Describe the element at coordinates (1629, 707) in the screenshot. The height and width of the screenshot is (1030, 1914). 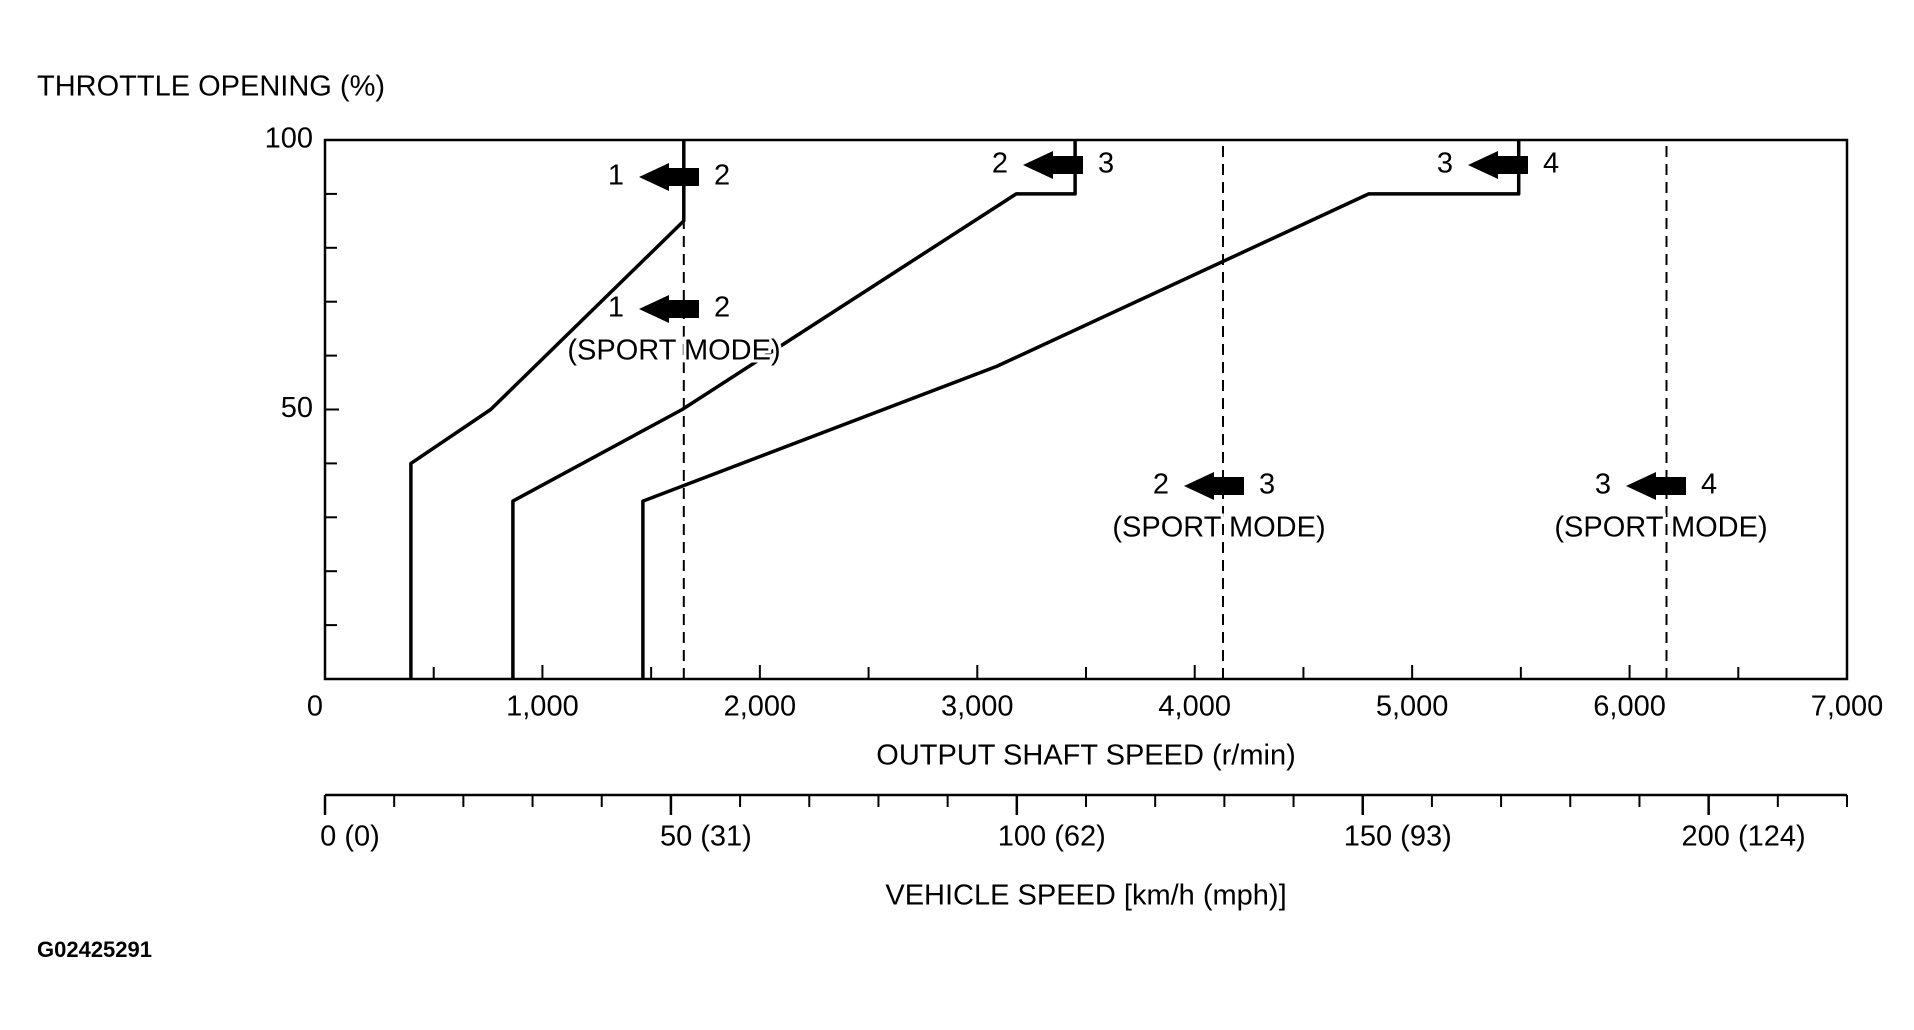
I see `x-tick-label: 6,000` at that location.